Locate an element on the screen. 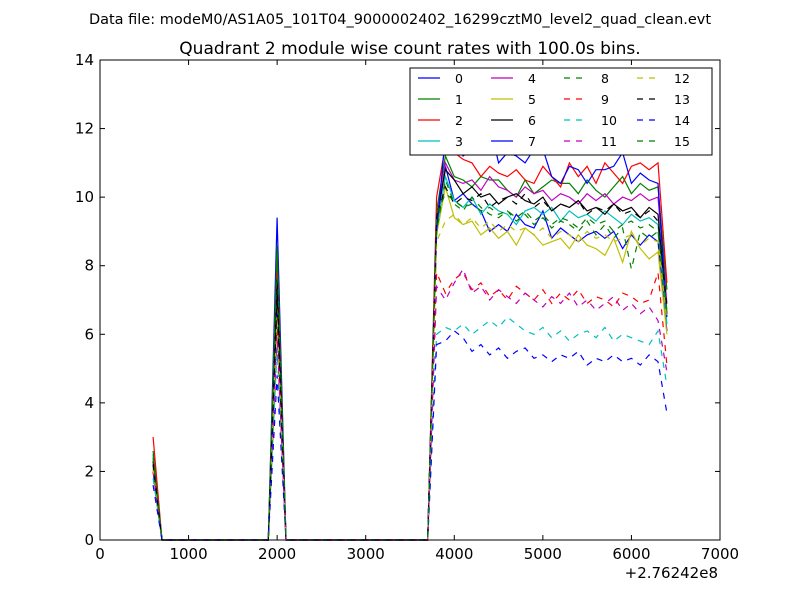 This screenshot has width=800, height=600. legend-item-14: 14 is located at coordinates (663, 120).